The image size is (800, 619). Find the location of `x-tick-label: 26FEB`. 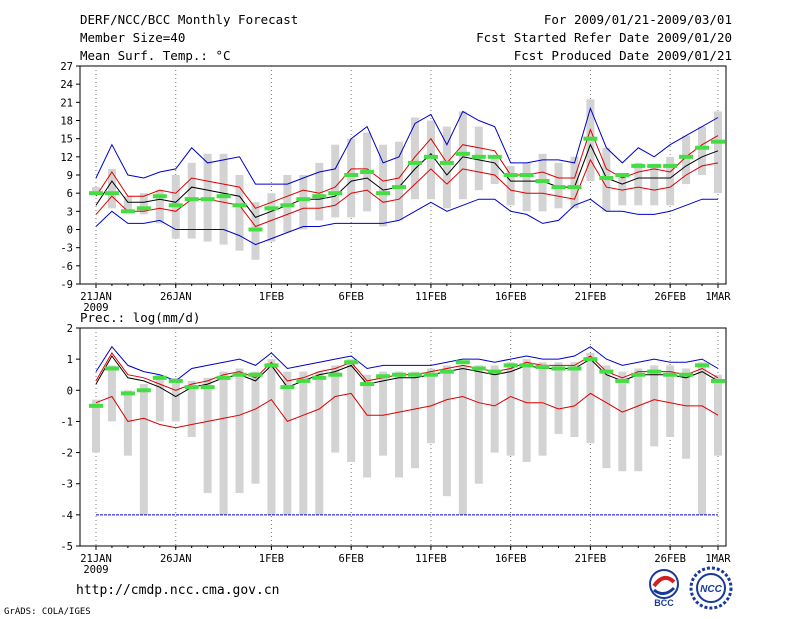

x-tick-label: 26FEB is located at coordinates (670, 559).